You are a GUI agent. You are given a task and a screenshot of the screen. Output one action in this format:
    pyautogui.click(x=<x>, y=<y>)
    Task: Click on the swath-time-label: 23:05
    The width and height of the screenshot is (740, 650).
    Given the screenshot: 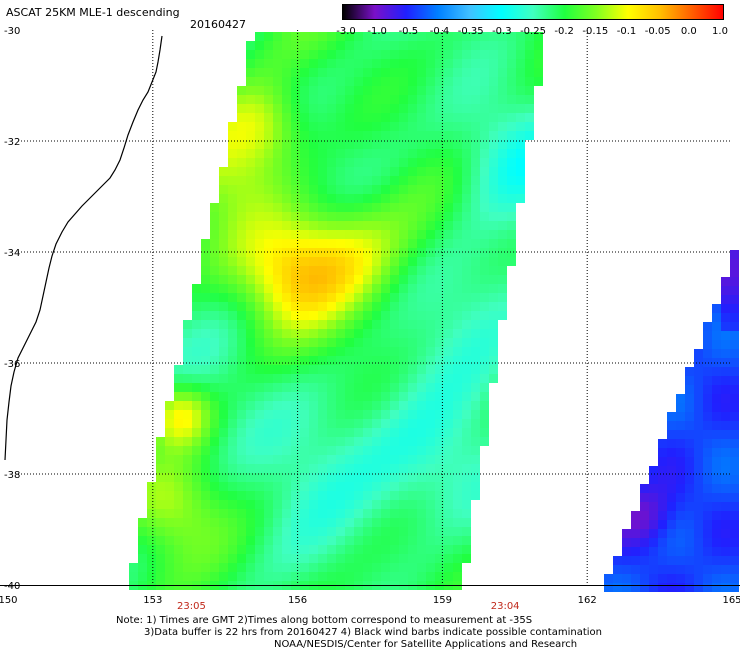 What is the action you would take?
    pyautogui.click(x=191, y=606)
    